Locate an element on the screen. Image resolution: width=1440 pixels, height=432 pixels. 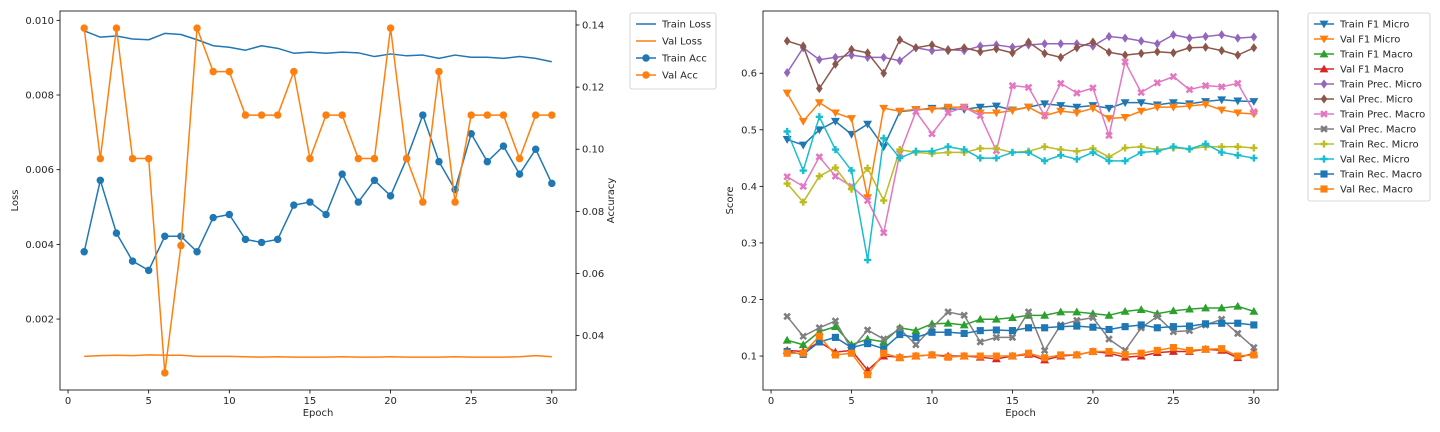
y-tick-label: 0.3 is located at coordinates (749, 243).